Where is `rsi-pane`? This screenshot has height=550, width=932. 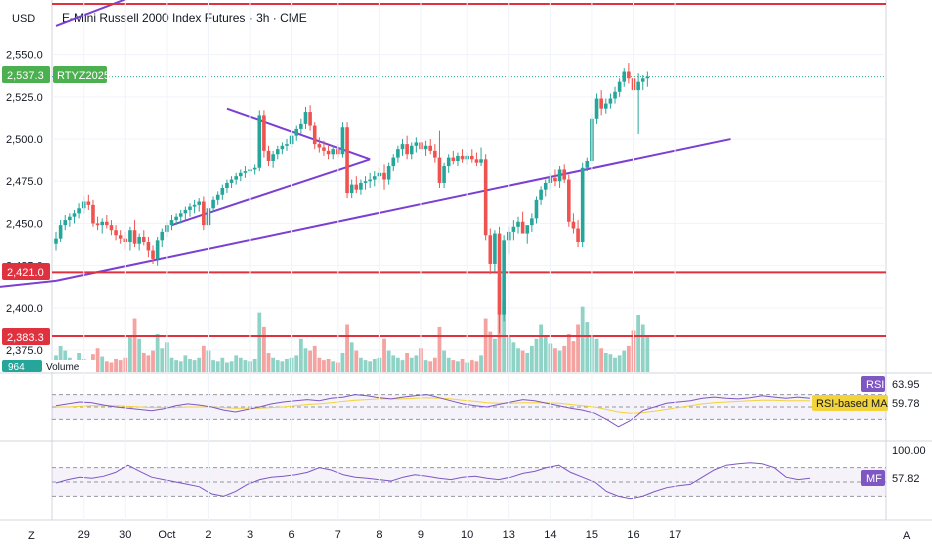 rsi-pane is located at coordinates (469, 411).